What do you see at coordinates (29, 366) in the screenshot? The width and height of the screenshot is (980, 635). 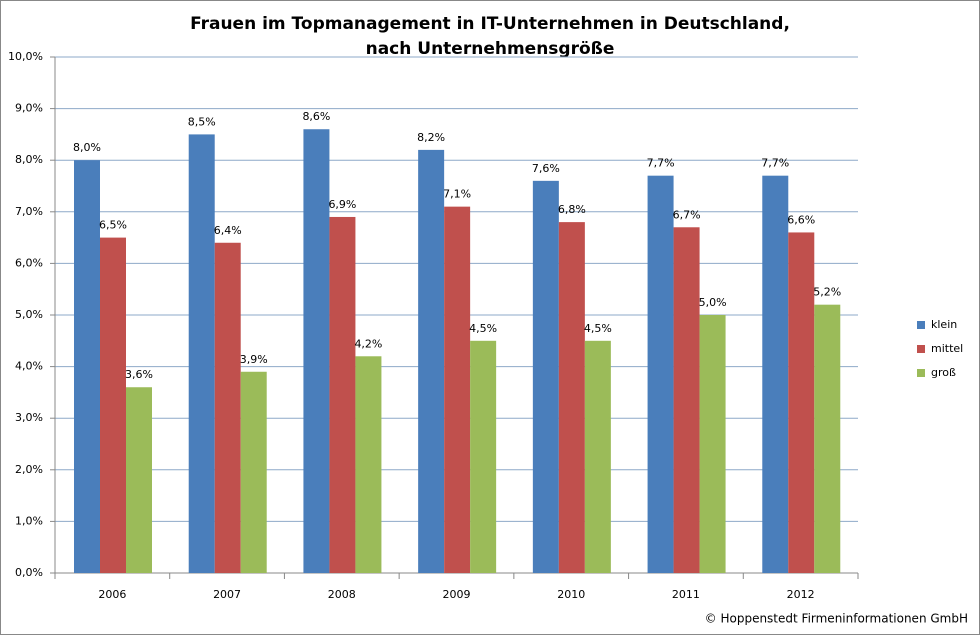 I see `y-tick-label: 4,0%` at bounding box center [29, 366].